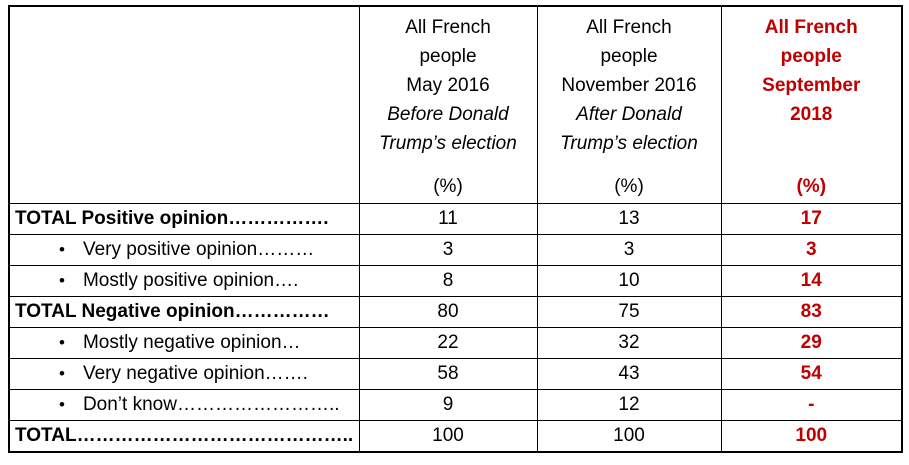 Image resolution: width=909 pixels, height=465 pixels. Describe the element at coordinates (448, 374) in the screenshot. I see `row-value-may-2016: 58` at that location.